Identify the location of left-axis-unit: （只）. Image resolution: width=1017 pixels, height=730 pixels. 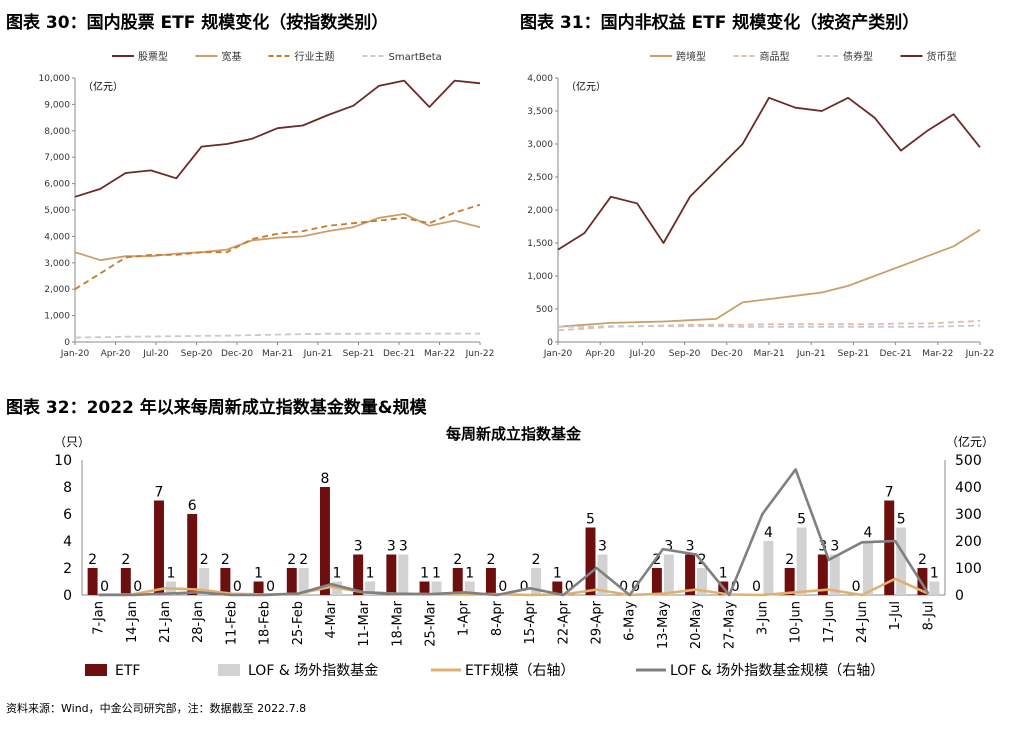
(72, 442).